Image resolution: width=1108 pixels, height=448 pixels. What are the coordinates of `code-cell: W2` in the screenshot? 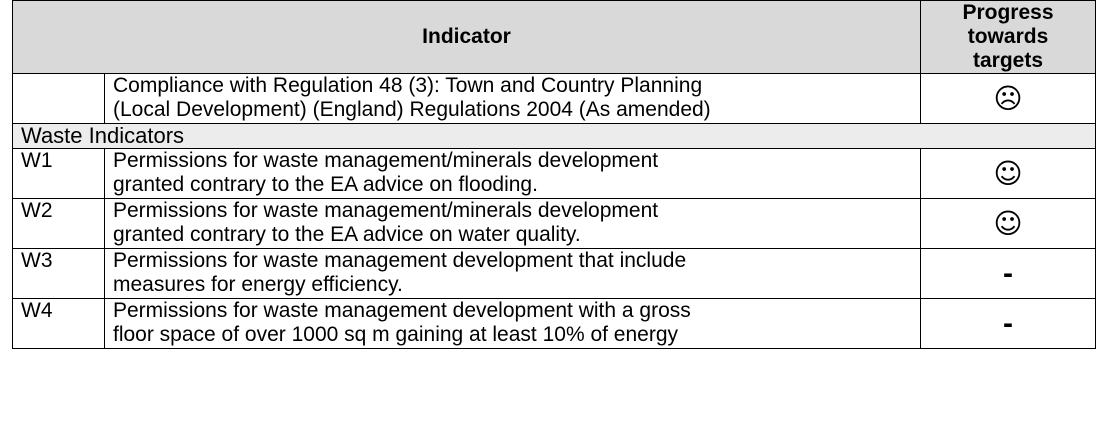 It's located at (58, 223).